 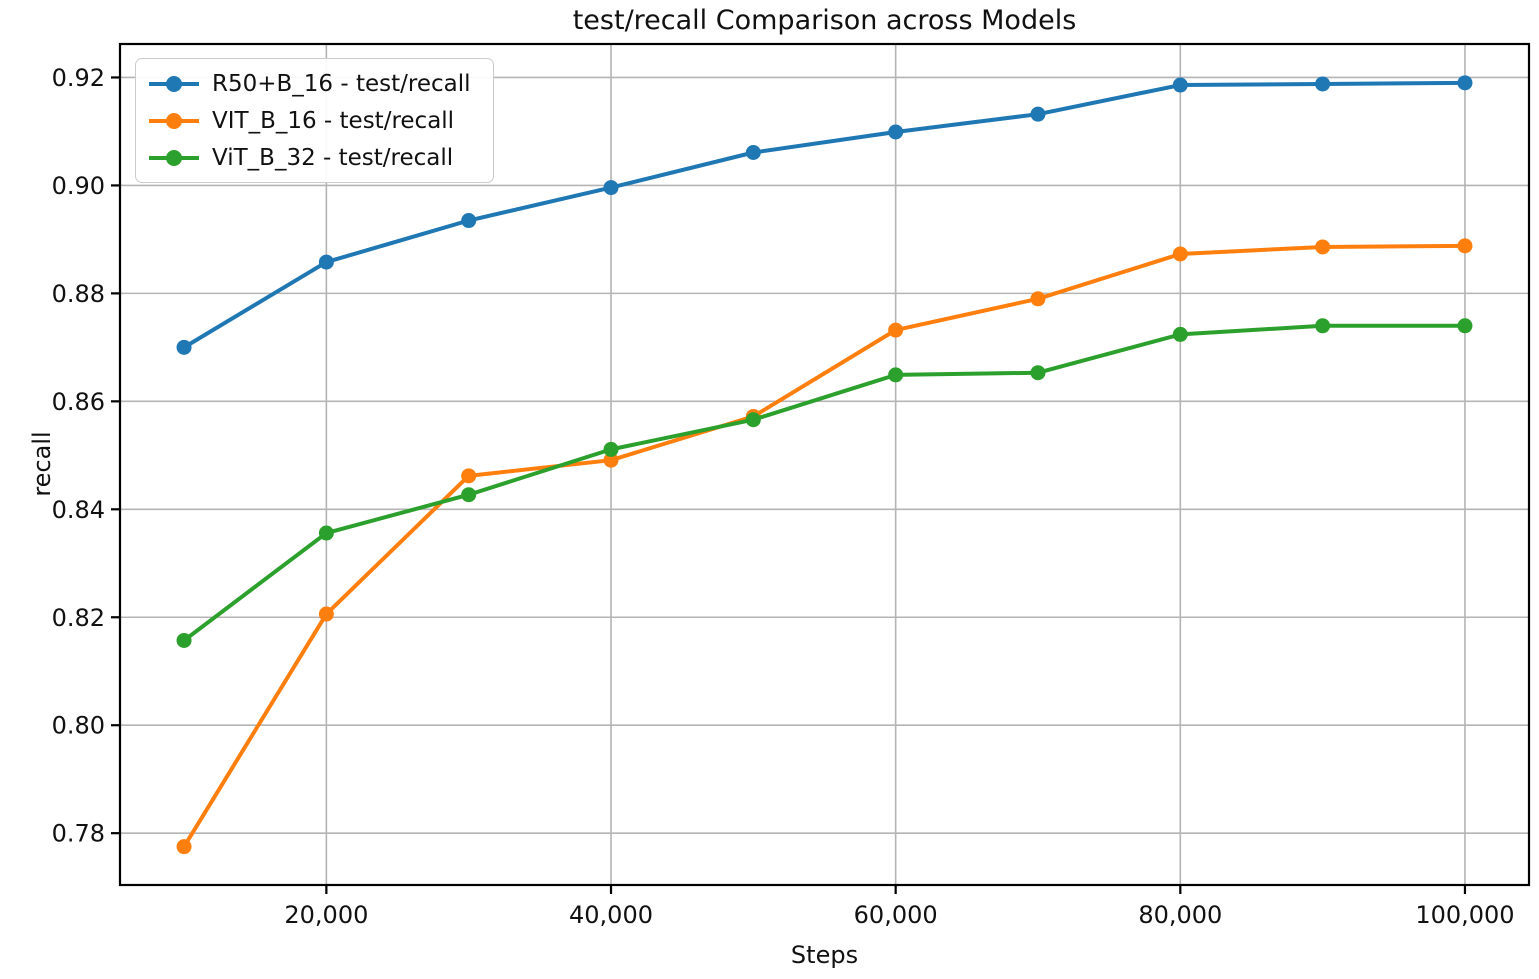 What do you see at coordinates (611, 915) in the screenshot?
I see `x-tick-label: 40,000` at bounding box center [611, 915].